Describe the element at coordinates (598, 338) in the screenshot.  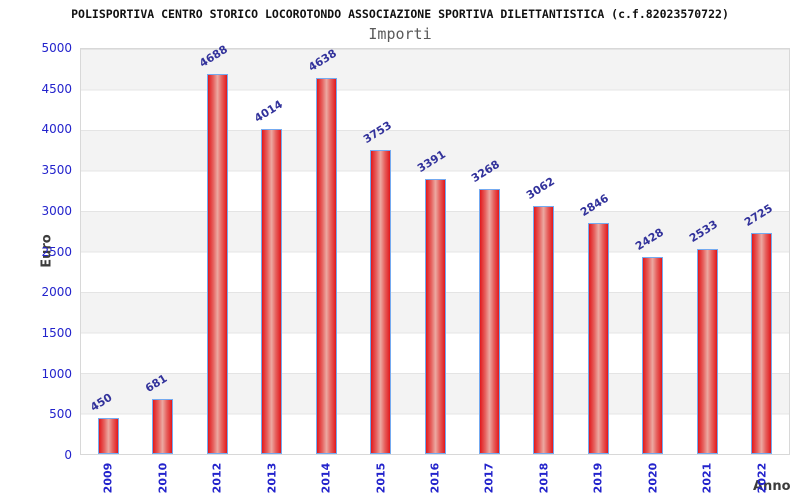
I see `bar-2019` at that location.